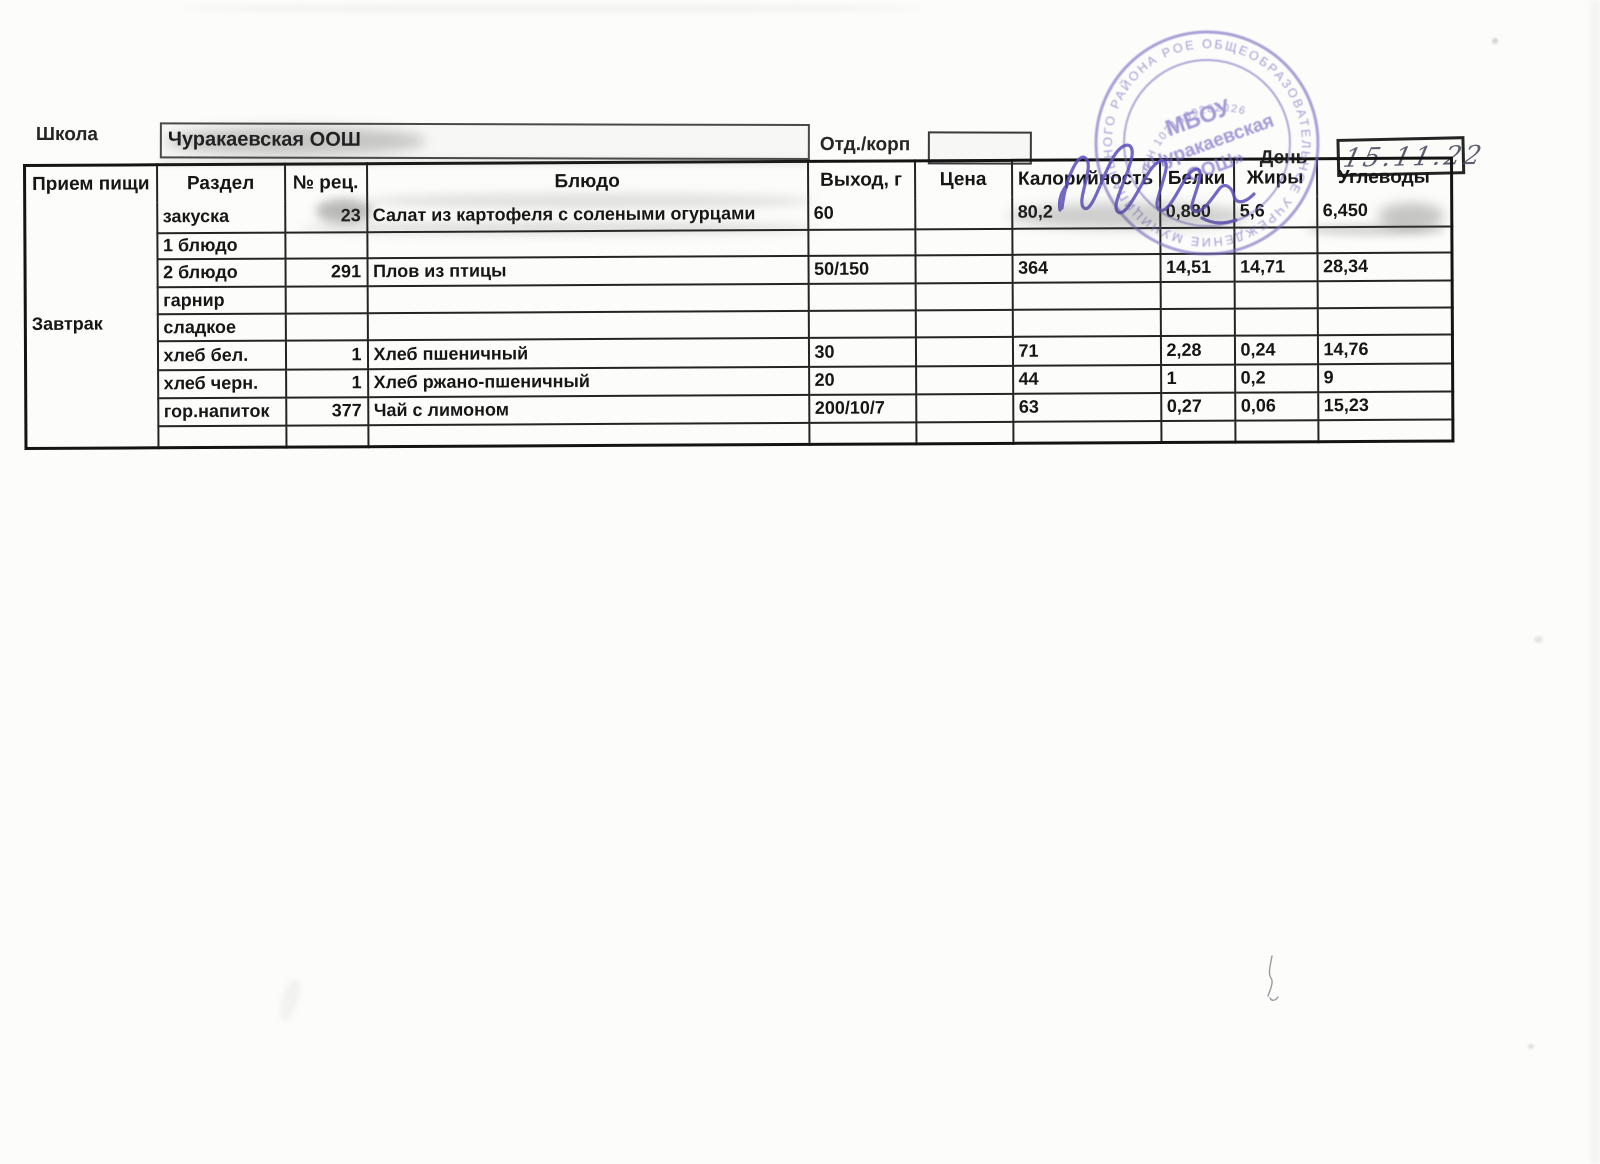  I want to click on cell-section: хлеб бел., so click(221, 355).